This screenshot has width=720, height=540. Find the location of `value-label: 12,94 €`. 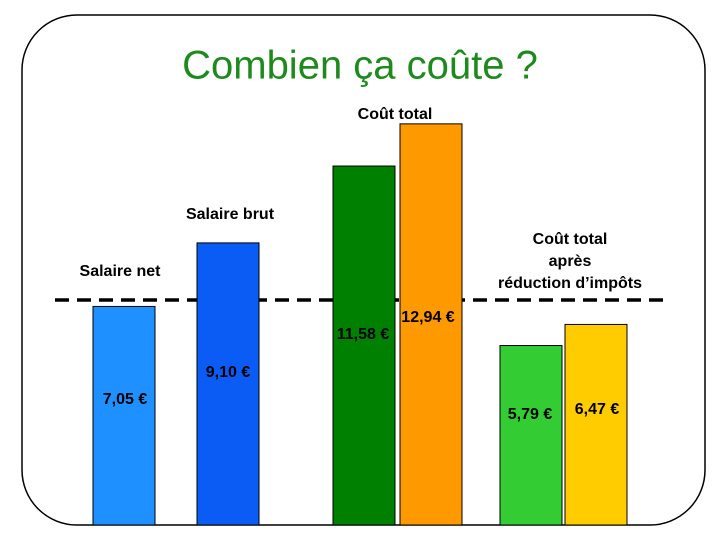

value-label: 12,94 € is located at coordinates (427, 317).